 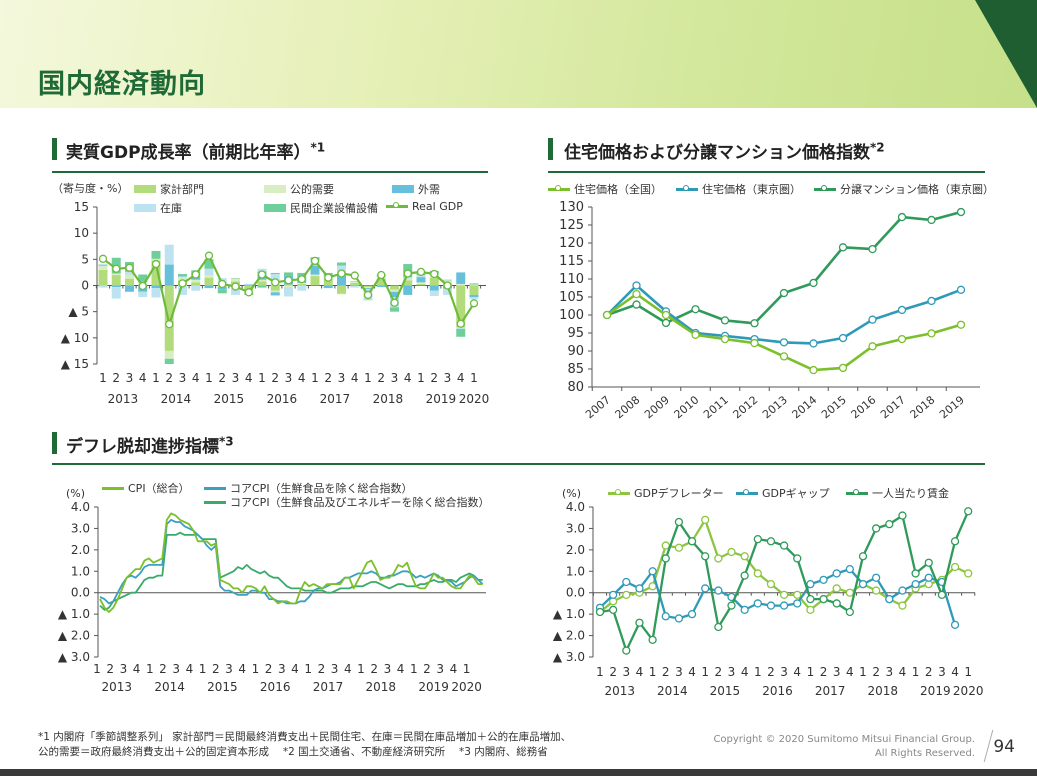 I want to click on x-year-label: 2013, so click(x=123, y=399).